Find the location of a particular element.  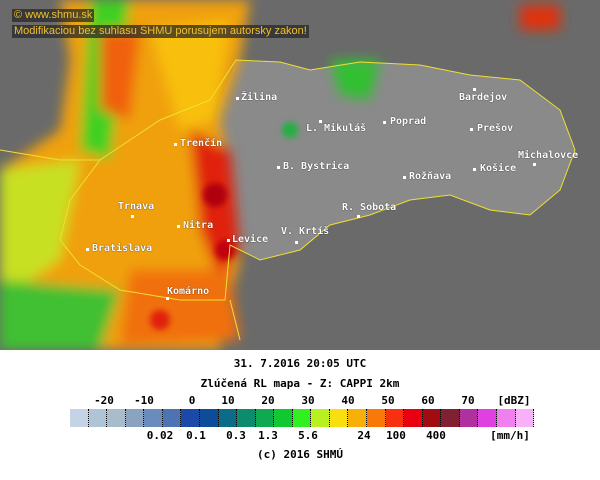

city-label: Trenčín is located at coordinates (201, 143).